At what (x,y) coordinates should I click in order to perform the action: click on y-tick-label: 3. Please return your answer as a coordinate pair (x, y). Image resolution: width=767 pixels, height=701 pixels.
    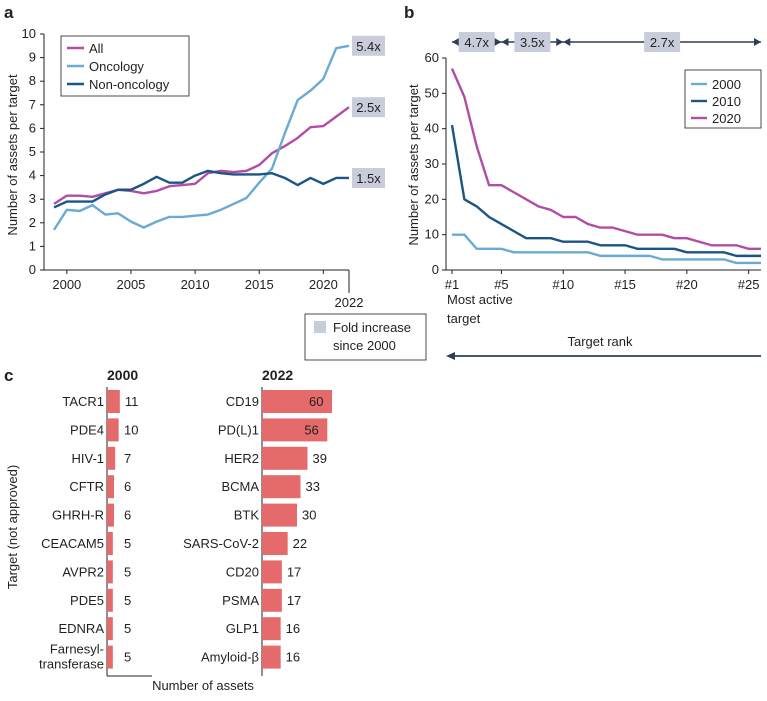
    Looking at the image, I should click on (32, 198).